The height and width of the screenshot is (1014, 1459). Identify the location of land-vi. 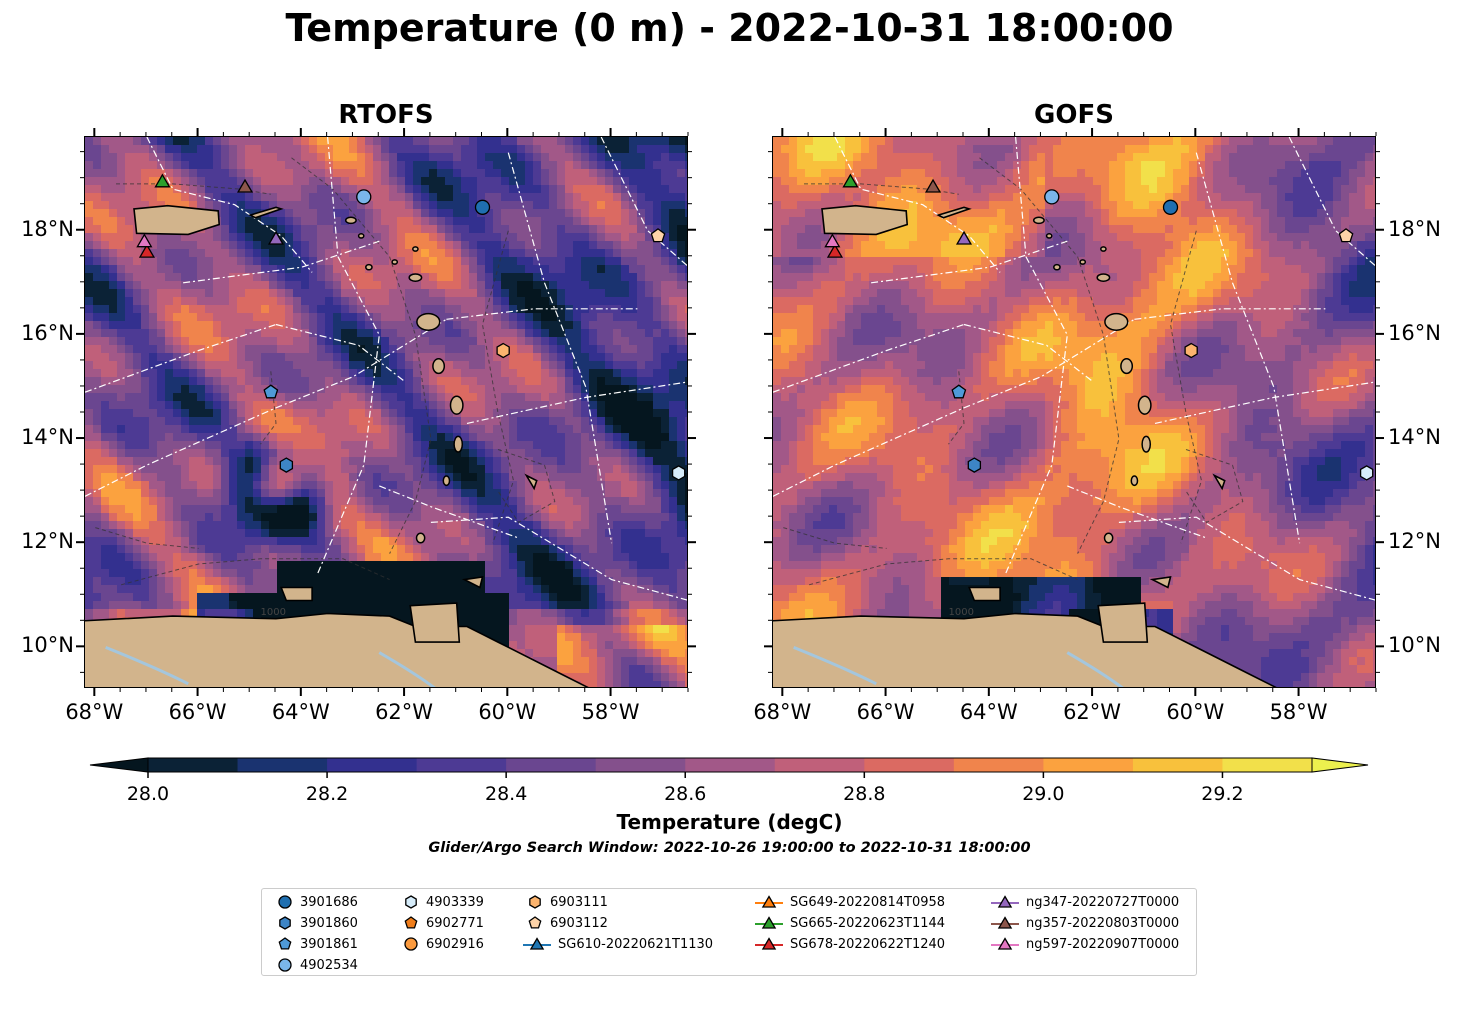
(266, 212).